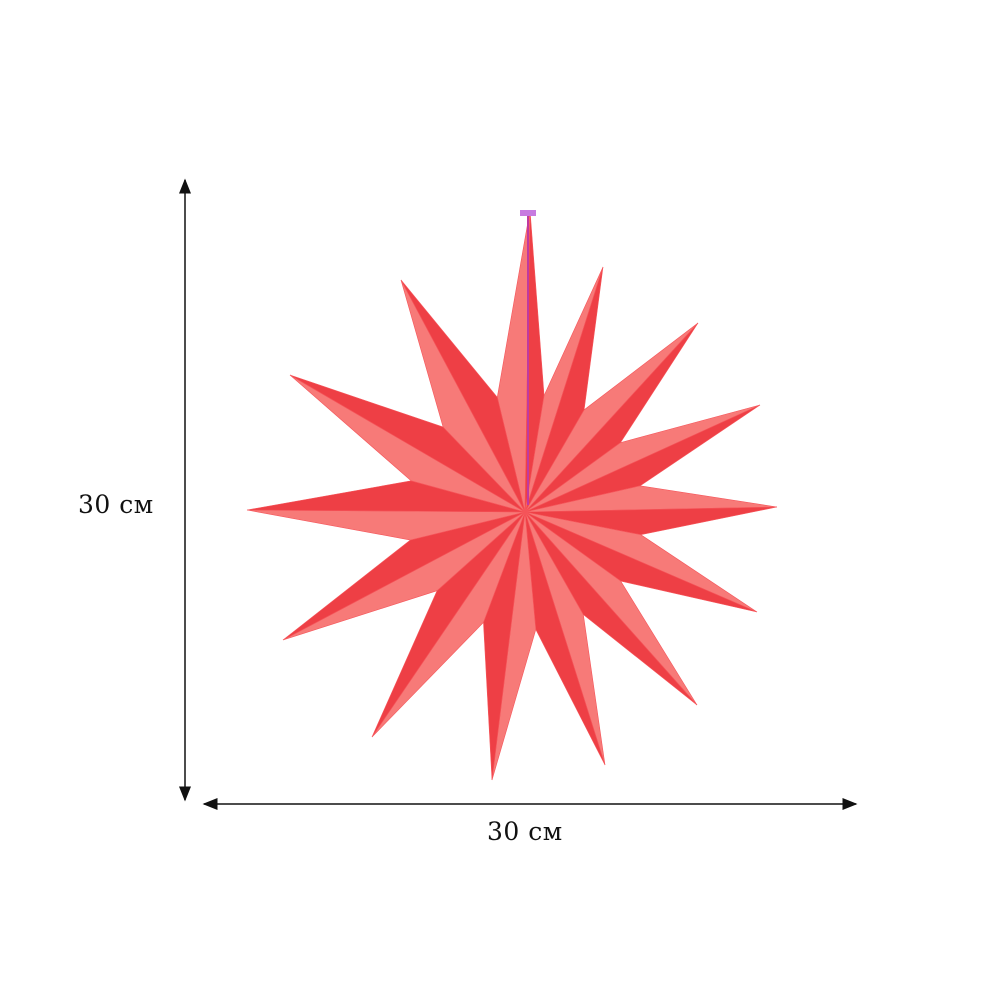 The image size is (1000, 1000). What do you see at coordinates (525, 831) in the screenshot?
I see `width-label: 30 см` at bounding box center [525, 831].